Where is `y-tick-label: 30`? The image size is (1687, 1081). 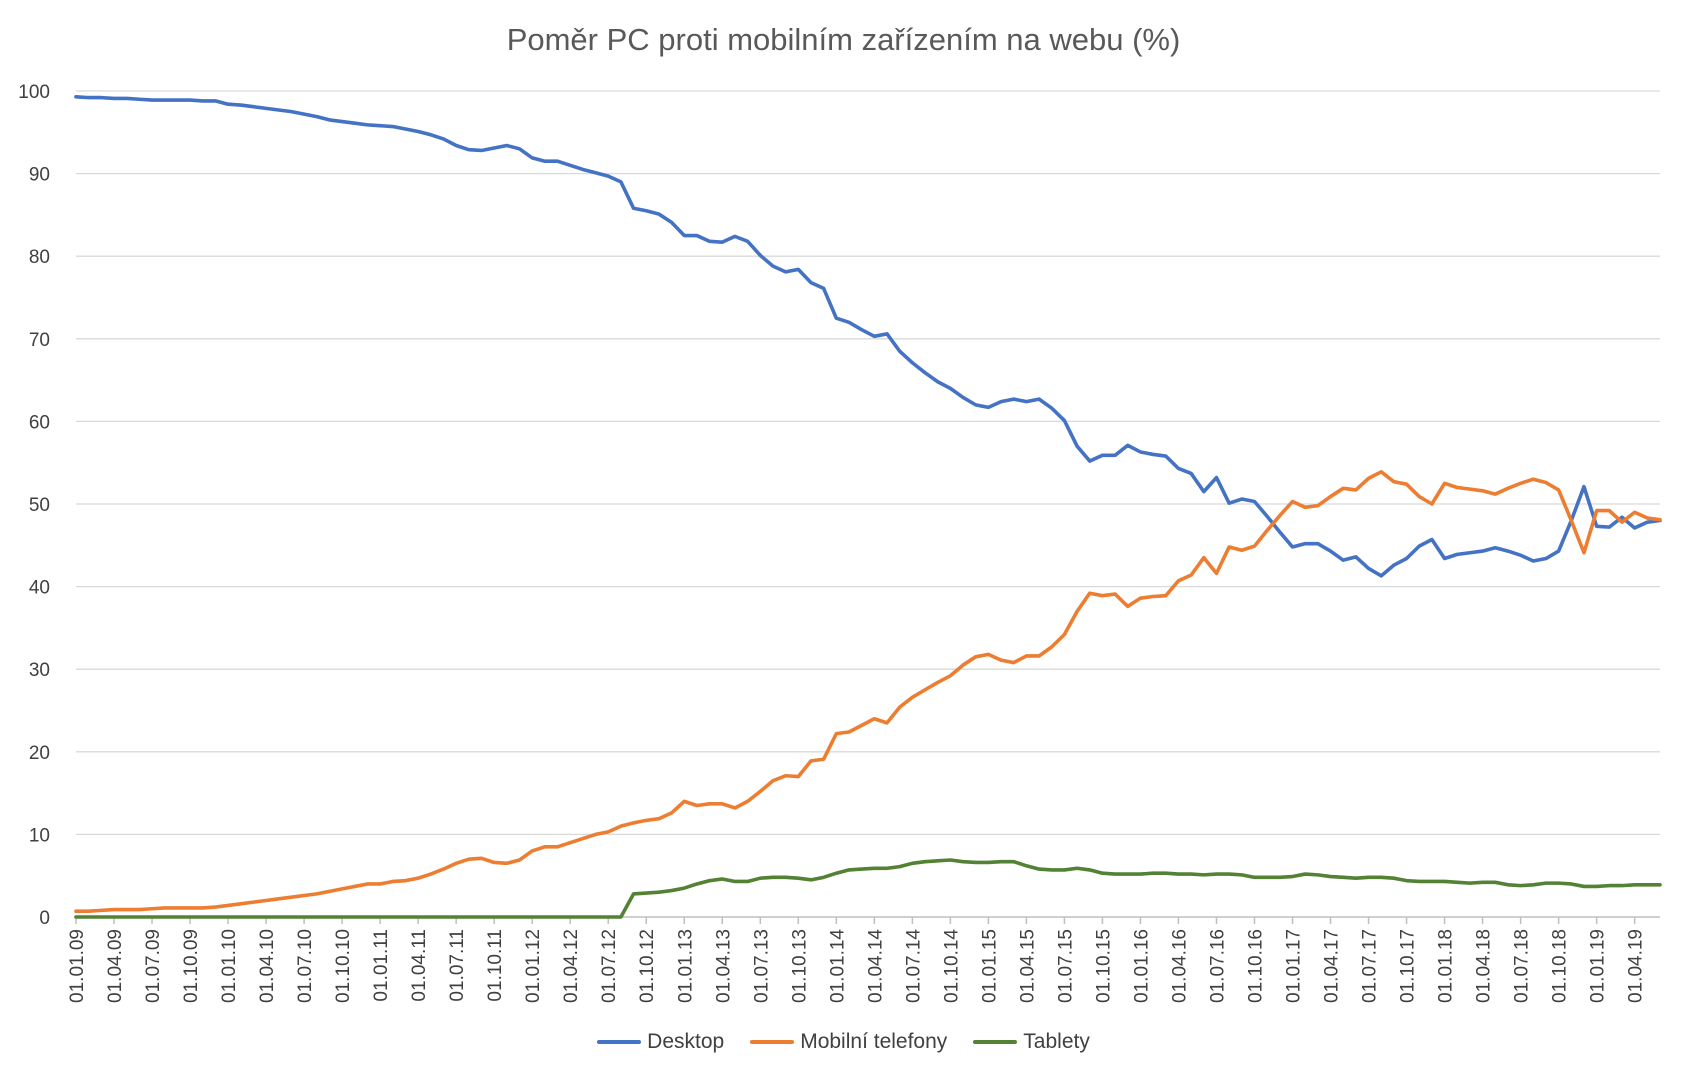
y-tick-label: 30 is located at coordinates (39, 670).